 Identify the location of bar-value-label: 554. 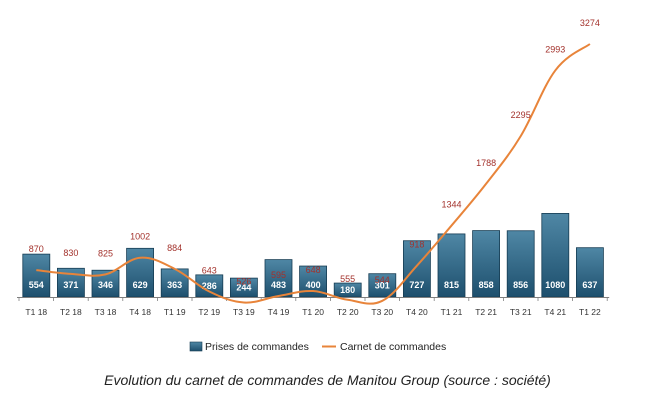
(36, 285).